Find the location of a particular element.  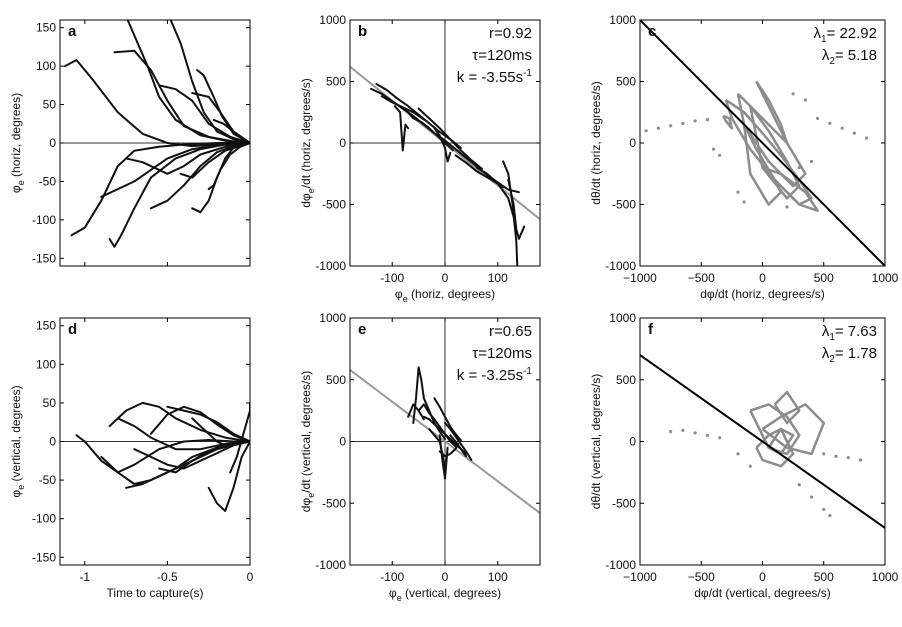

annotation-line: λ1= 22.92 is located at coordinates (845, 35).